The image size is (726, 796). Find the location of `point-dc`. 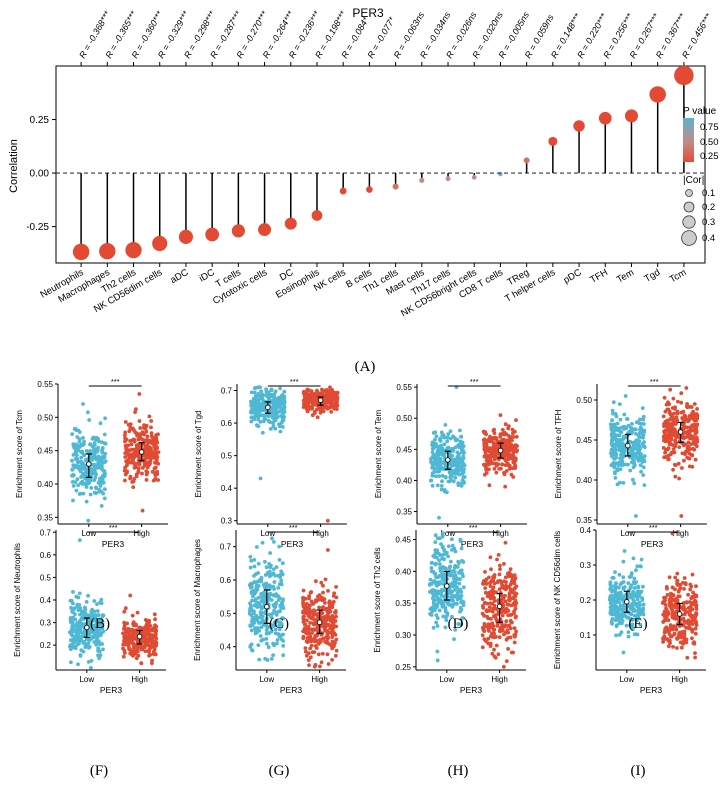

point-dc is located at coordinates (290, 223).